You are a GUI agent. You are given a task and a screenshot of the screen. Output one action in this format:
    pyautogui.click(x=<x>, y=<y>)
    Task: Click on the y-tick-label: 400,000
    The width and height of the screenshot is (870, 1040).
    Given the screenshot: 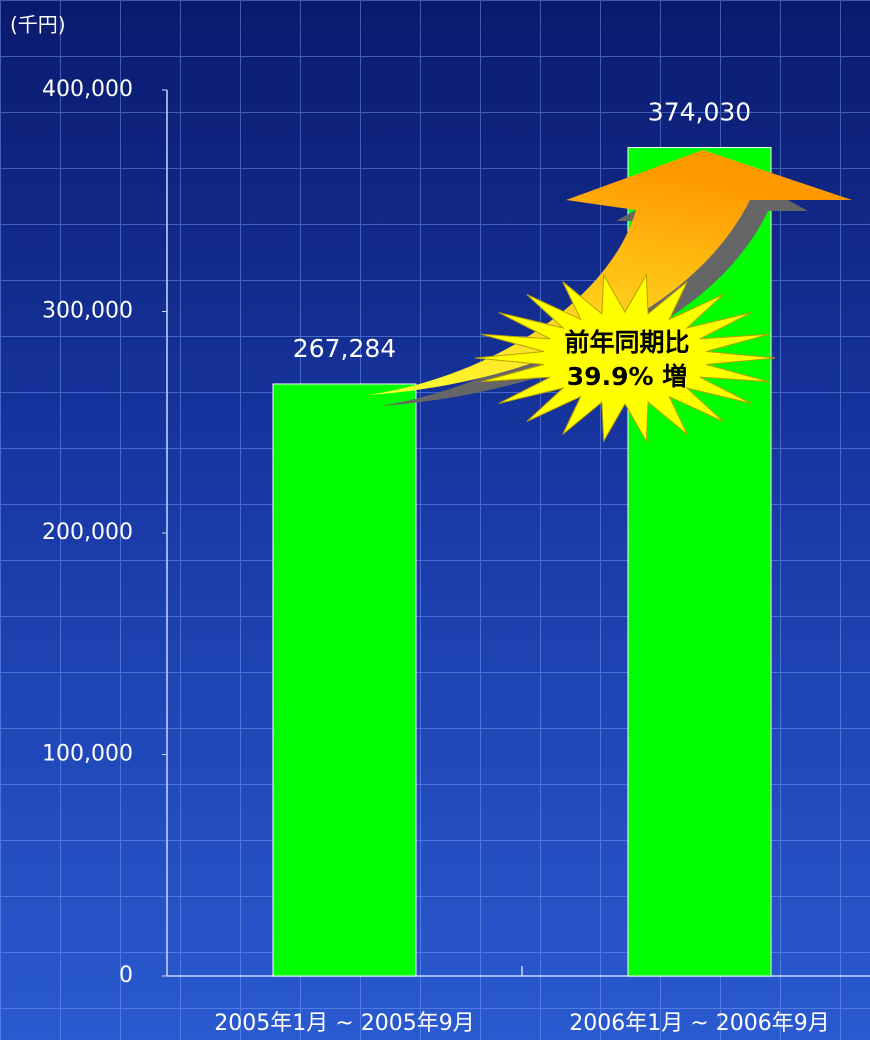 What is the action you would take?
    pyautogui.click(x=87, y=89)
    